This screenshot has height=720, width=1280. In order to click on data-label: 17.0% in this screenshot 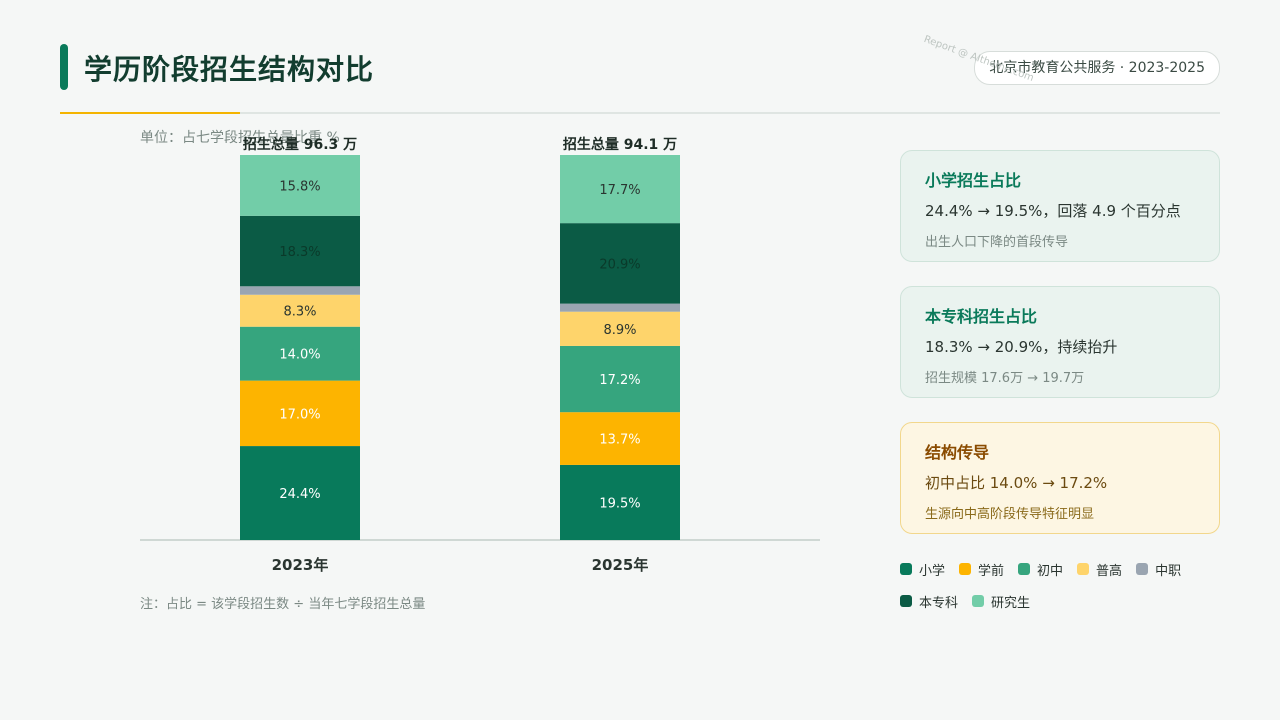, I will do `click(299, 414)`.